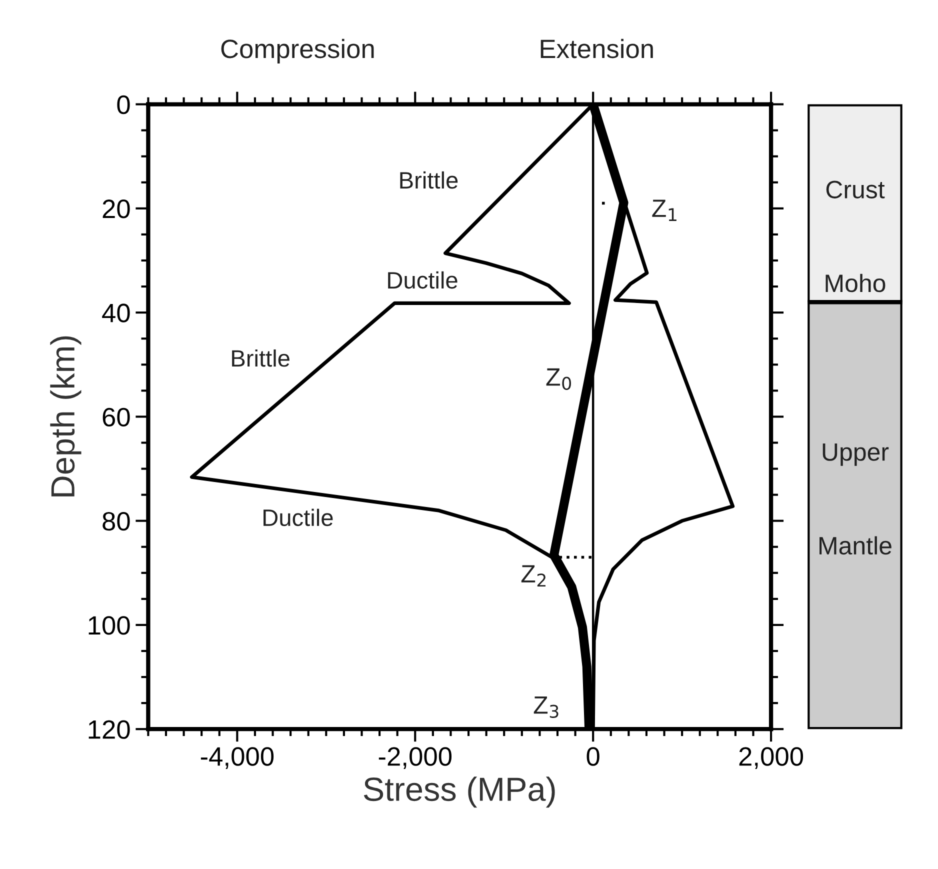  What do you see at coordinates (415, 758) in the screenshot?
I see `x-tick-label: -2,000` at bounding box center [415, 758].